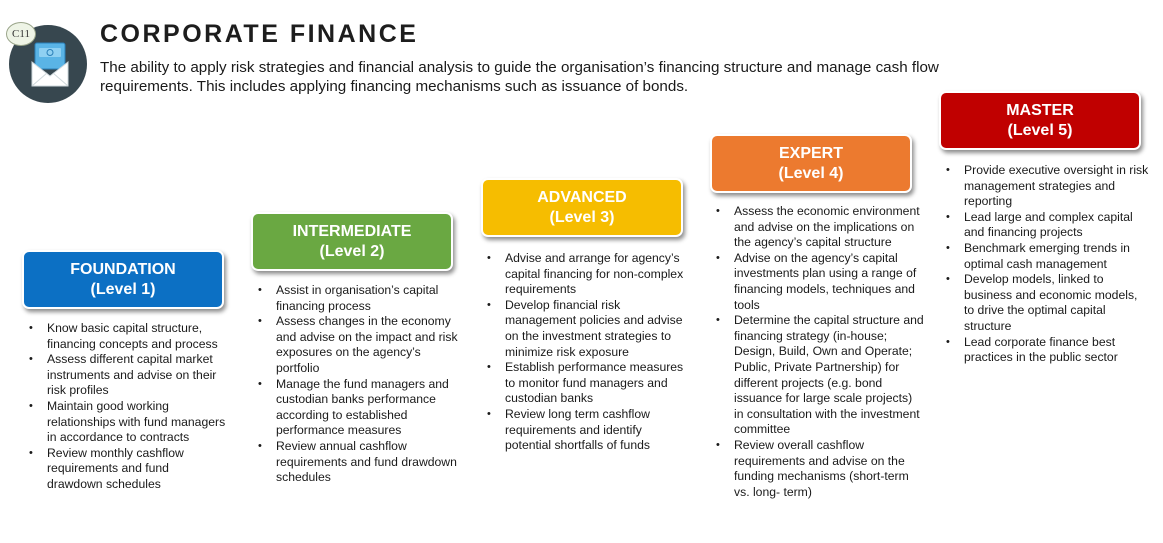 This screenshot has height=543, width=1163. I want to click on level-intermediate-box: INTERMEDIATE (Level 2), so click(352, 241).